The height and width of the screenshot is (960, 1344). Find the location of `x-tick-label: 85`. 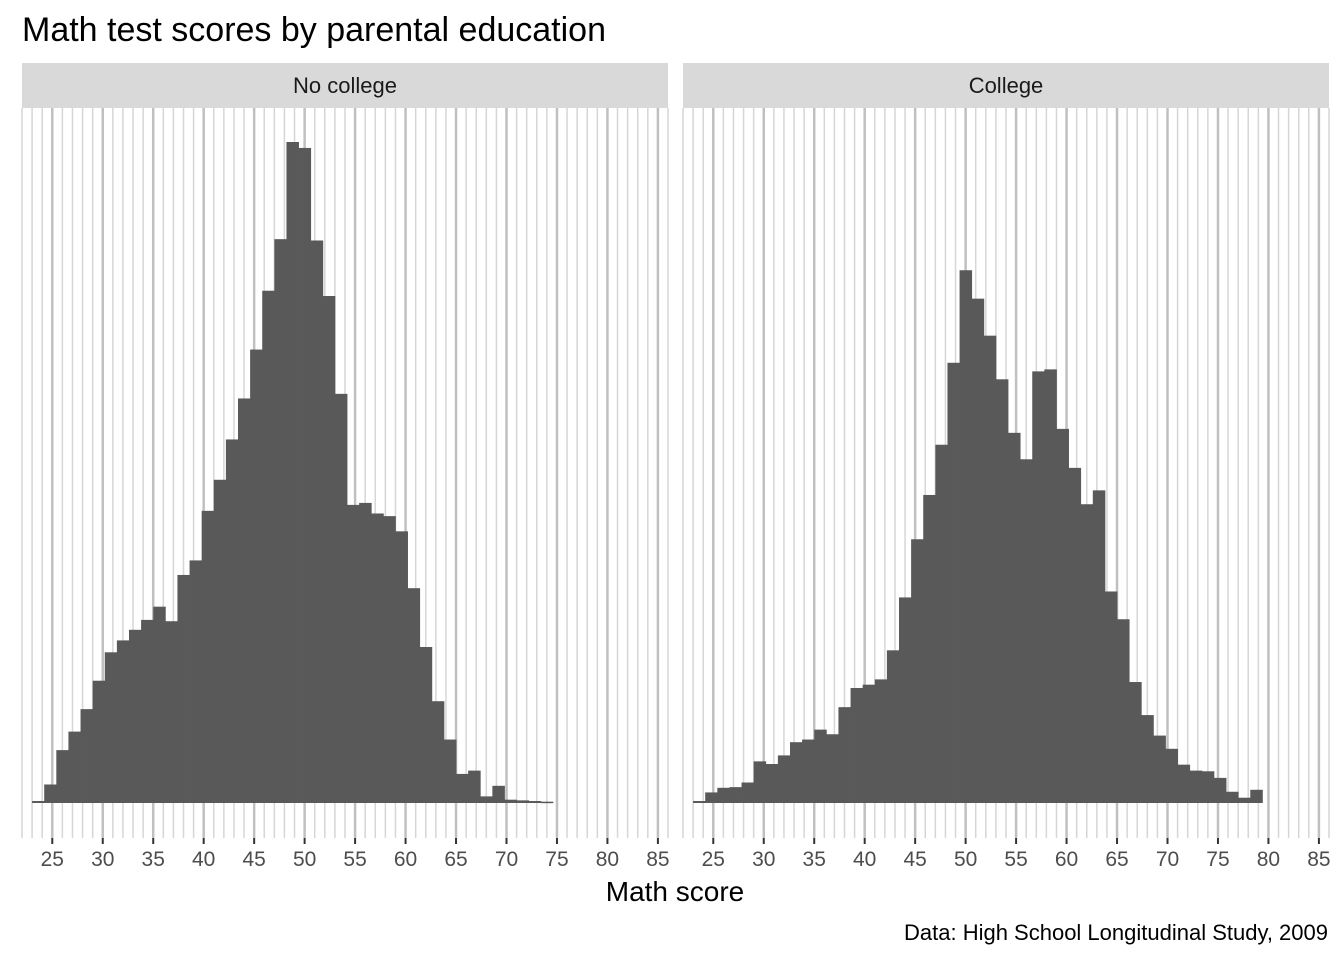

x-tick-label: 85 is located at coordinates (1318, 859).